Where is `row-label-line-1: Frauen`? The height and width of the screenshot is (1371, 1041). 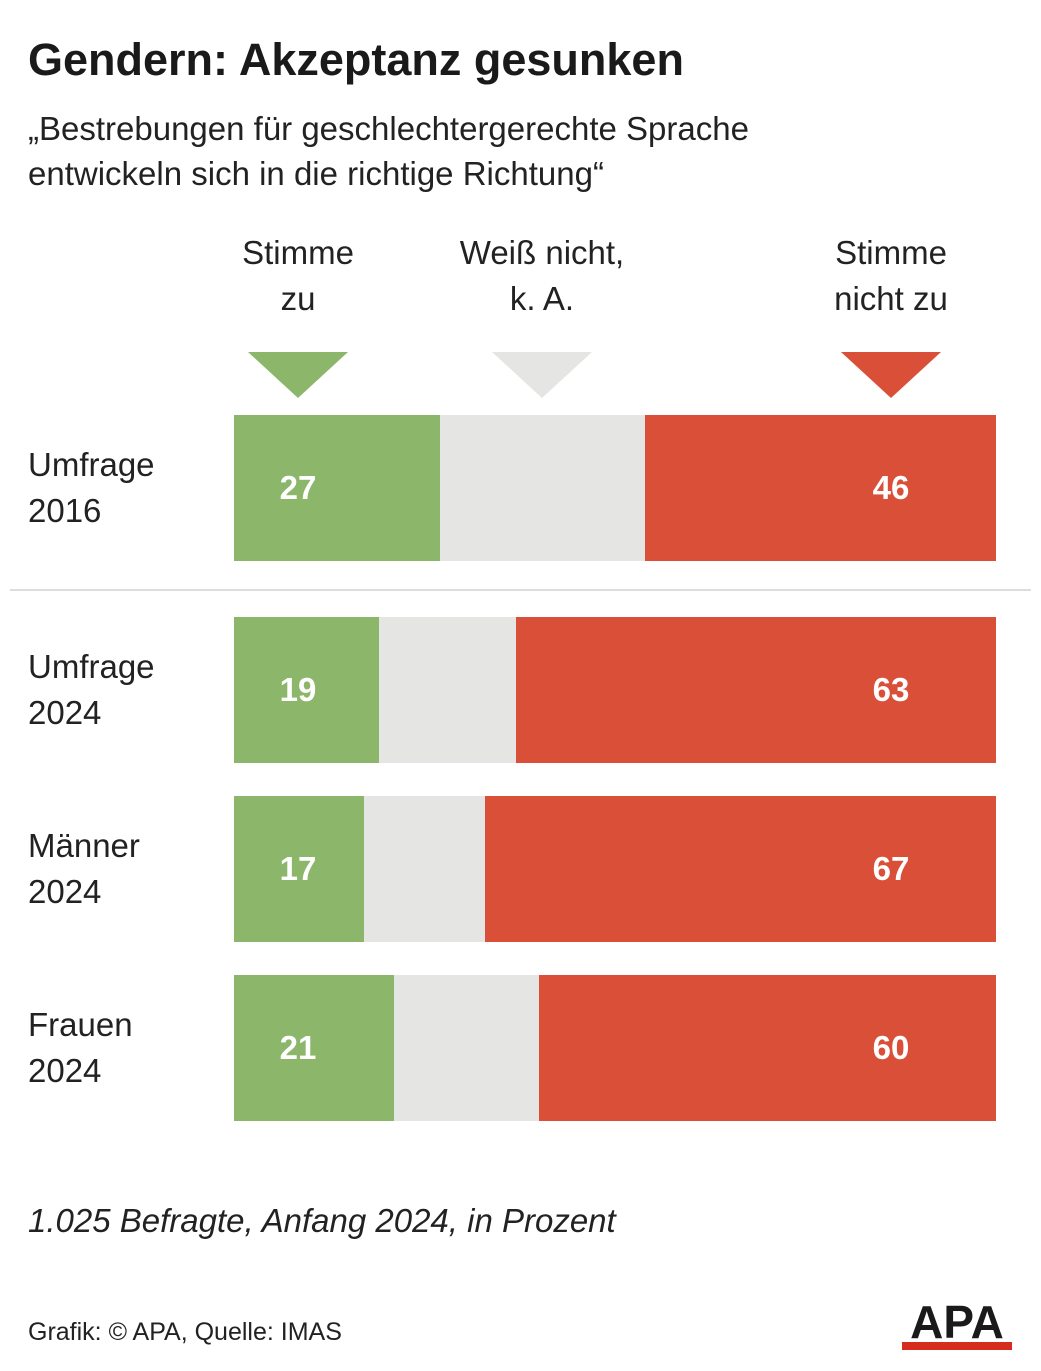 row-label-line-1: Frauen is located at coordinates (80, 1024).